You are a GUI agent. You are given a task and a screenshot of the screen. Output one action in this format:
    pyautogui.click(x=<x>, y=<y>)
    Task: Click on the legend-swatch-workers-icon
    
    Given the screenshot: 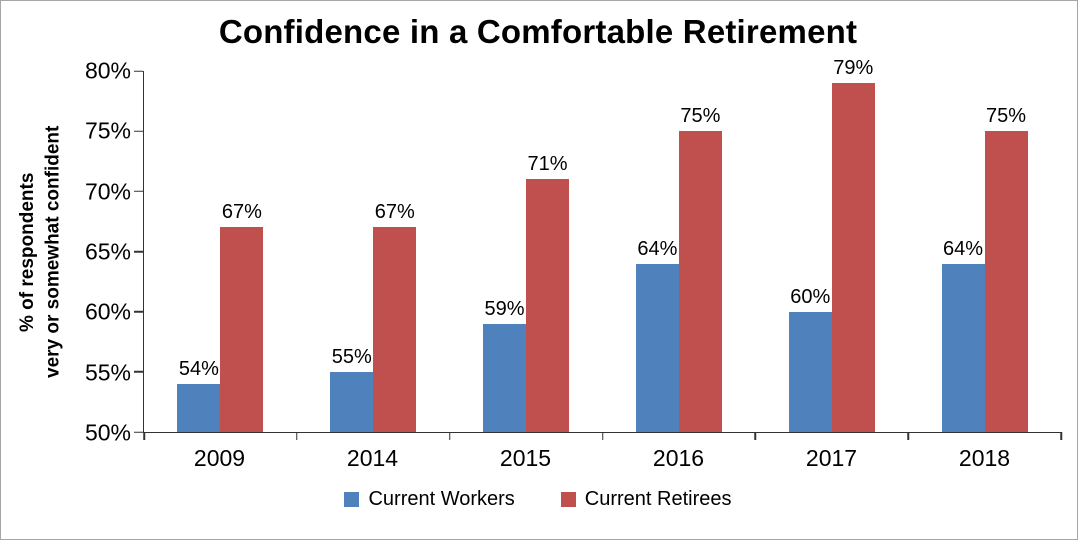 What is the action you would take?
    pyautogui.click(x=352, y=499)
    